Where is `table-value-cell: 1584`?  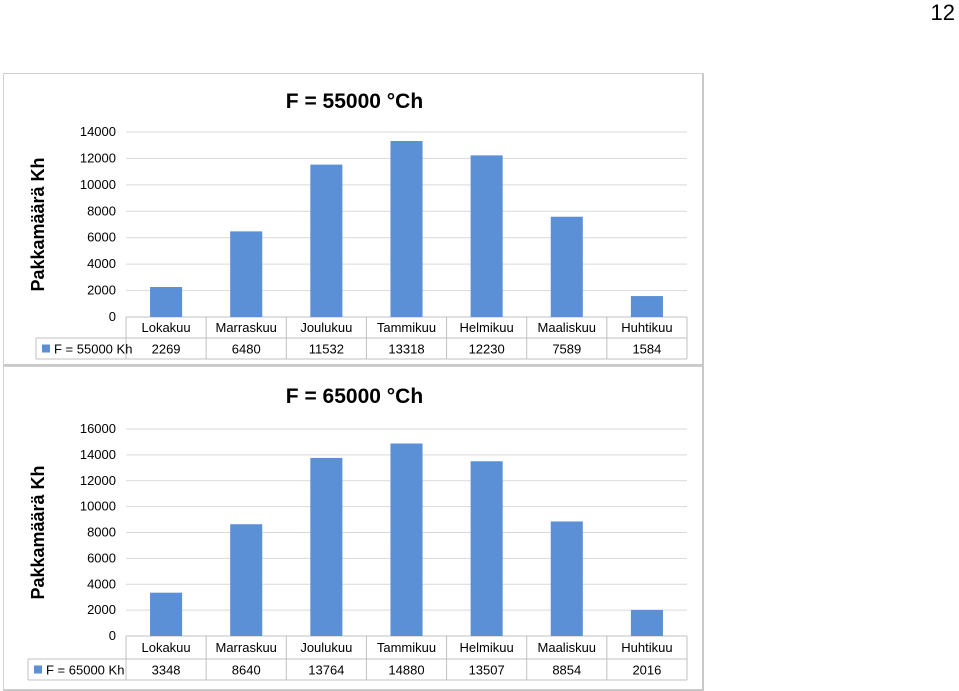 table-value-cell: 1584 is located at coordinates (646, 349).